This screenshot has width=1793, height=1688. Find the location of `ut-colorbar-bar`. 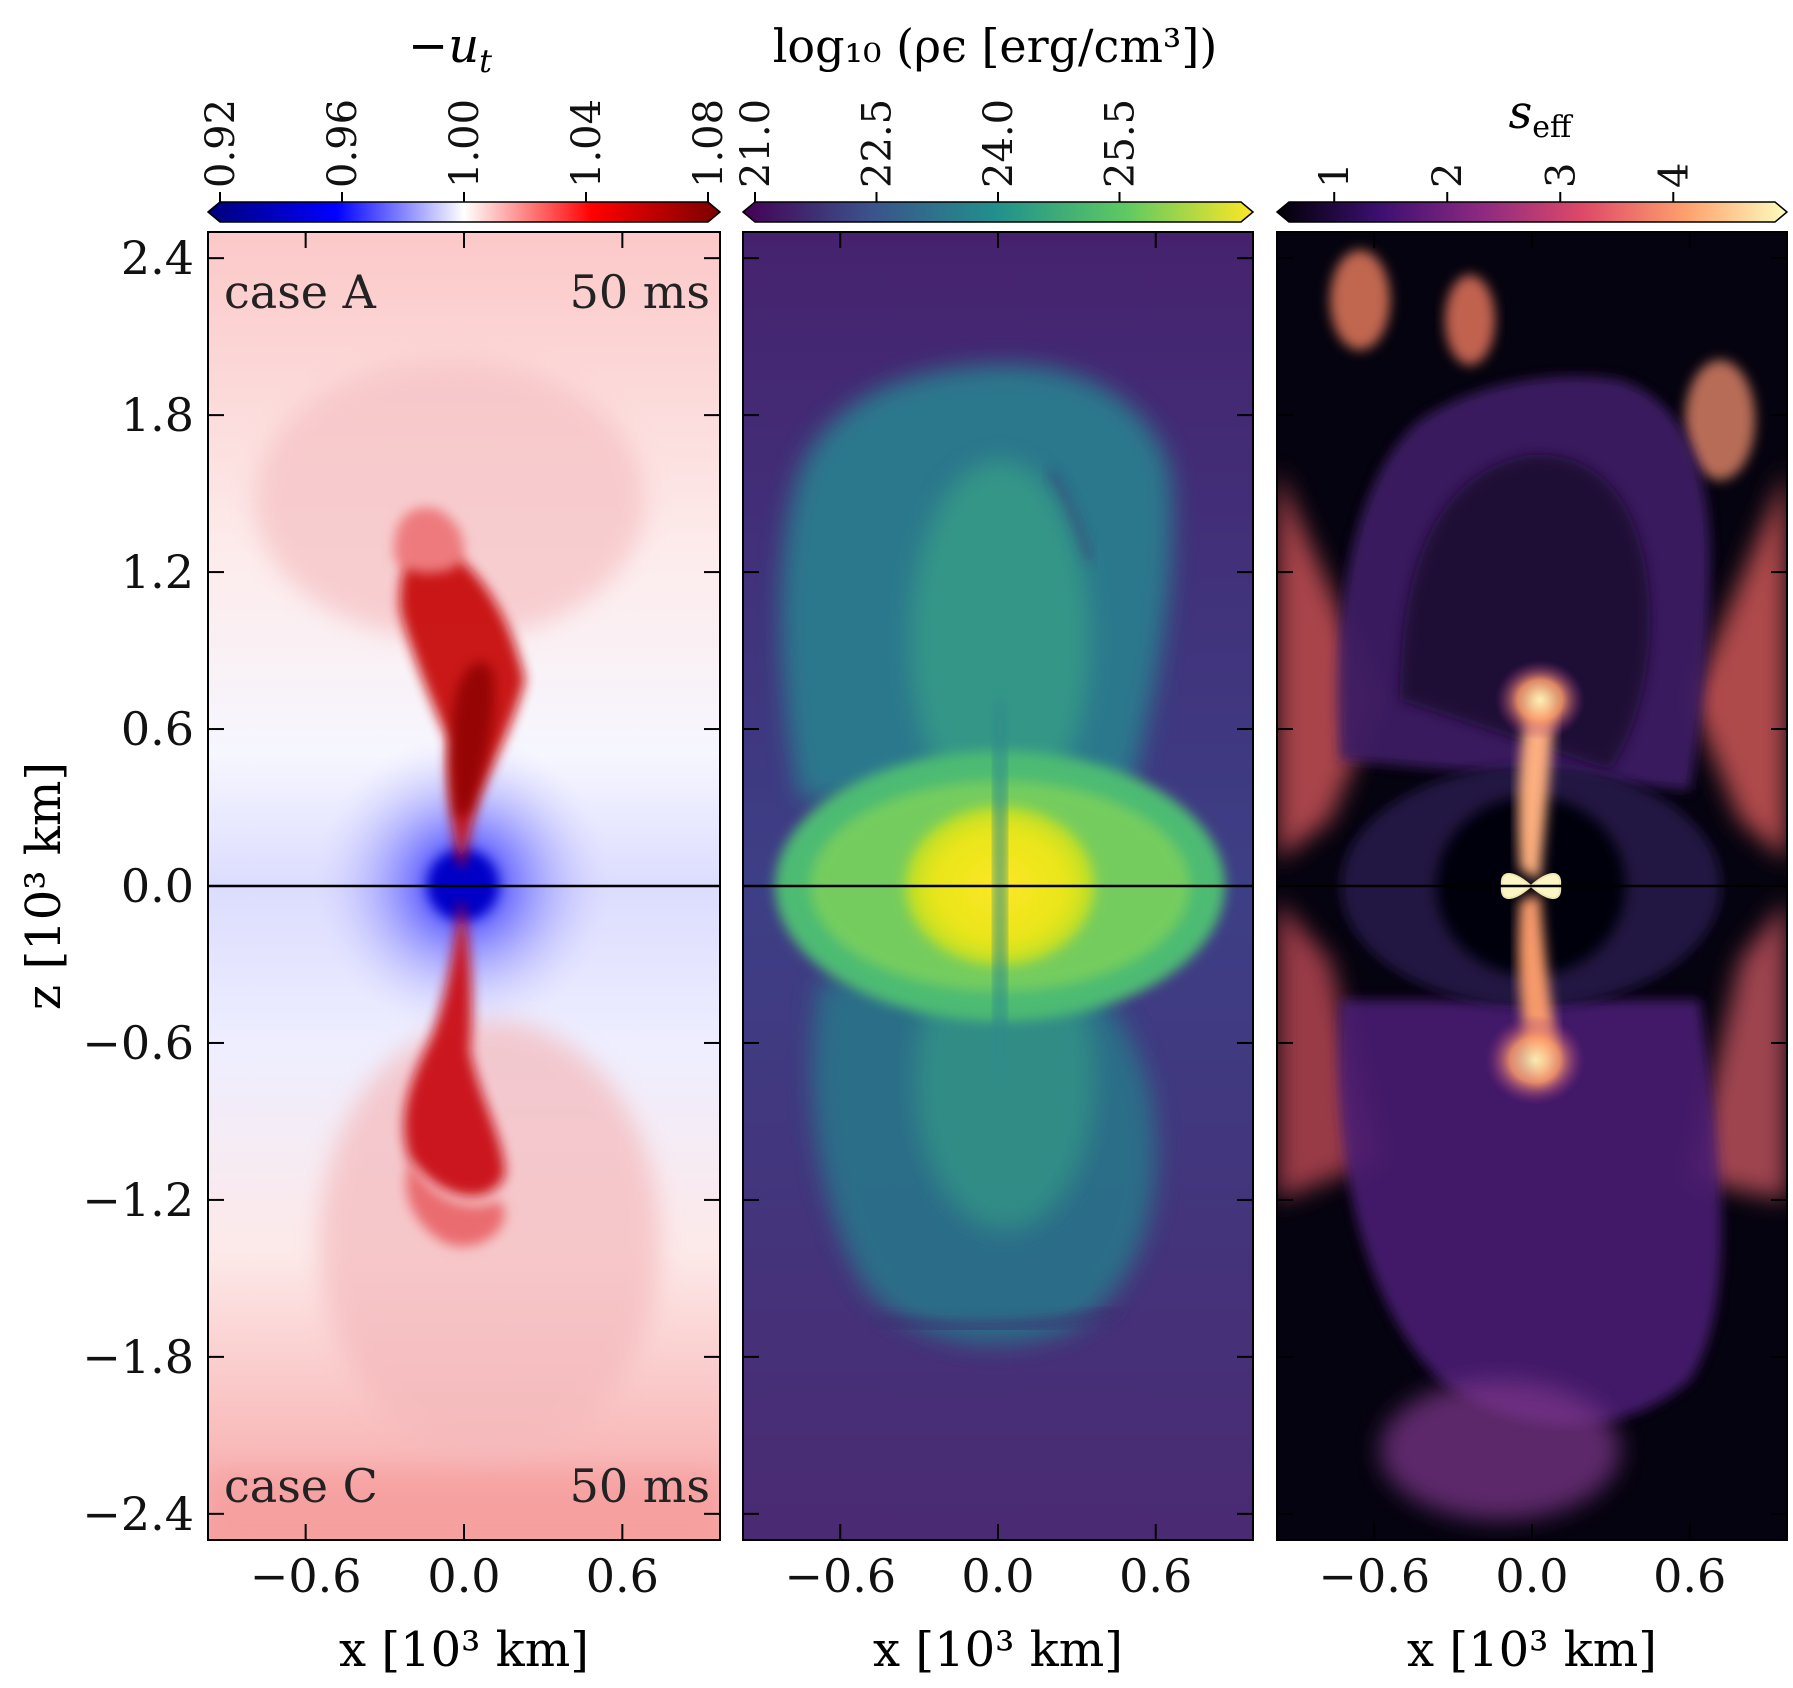

ut-colorbar-bar is located at coordinates (464, 212).